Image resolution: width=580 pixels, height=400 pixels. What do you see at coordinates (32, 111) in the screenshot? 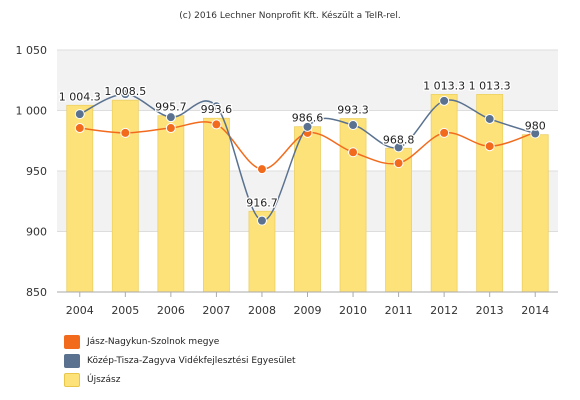
I see `y-tick-label: 1 000` at bounding box center [32, 111].